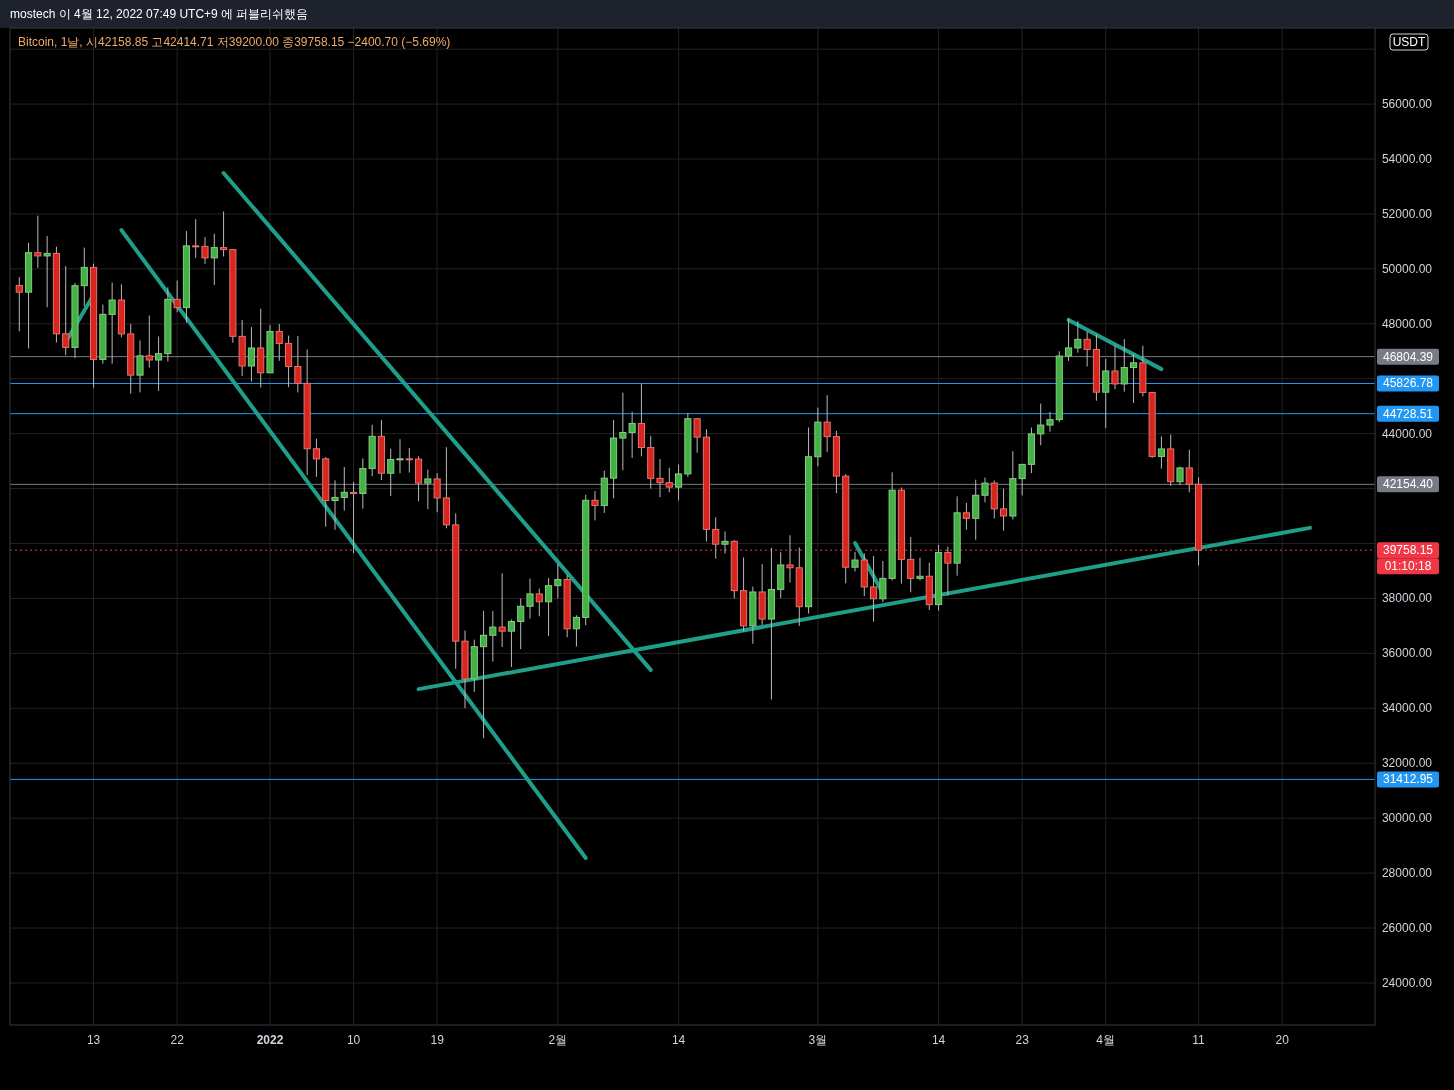 The image size is (1454, 1090). I want to click on y-tick-label: 50000.00, so click(1407, 268).